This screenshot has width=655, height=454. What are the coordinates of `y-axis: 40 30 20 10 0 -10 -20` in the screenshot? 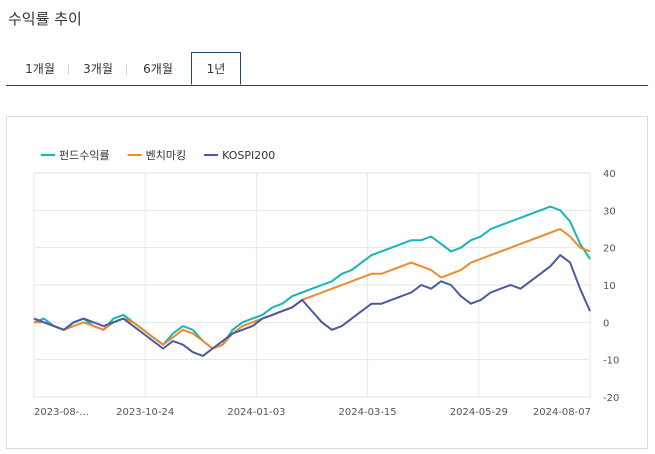 It's located at (611, 286).